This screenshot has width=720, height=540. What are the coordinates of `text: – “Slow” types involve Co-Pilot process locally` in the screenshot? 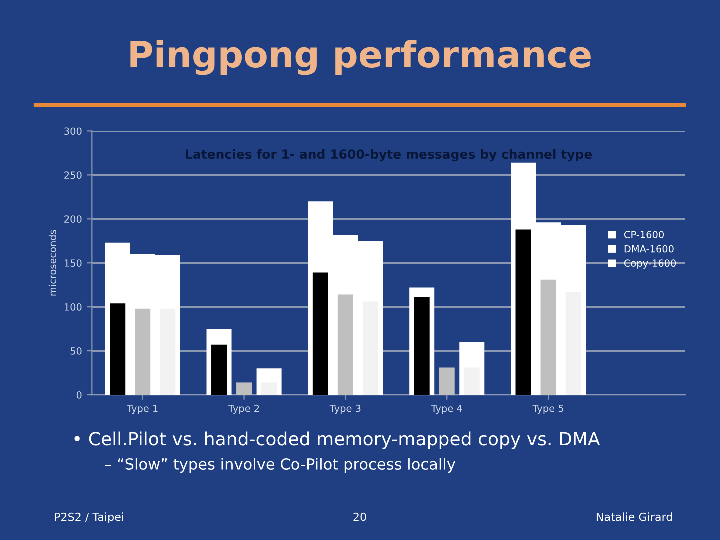 It's located at (280, 465).